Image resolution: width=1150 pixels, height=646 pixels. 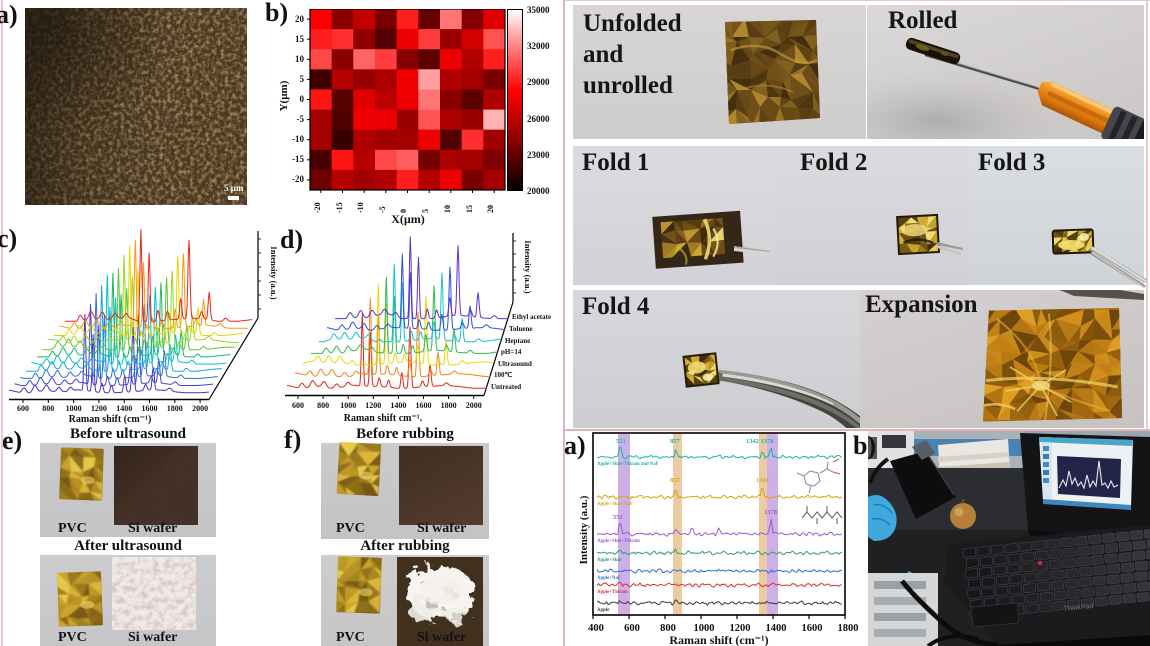 What do you see at coordinates (234, 188) in the screenshot?
I see `svg-text: 5 µm` at bounding box center [234, 188].